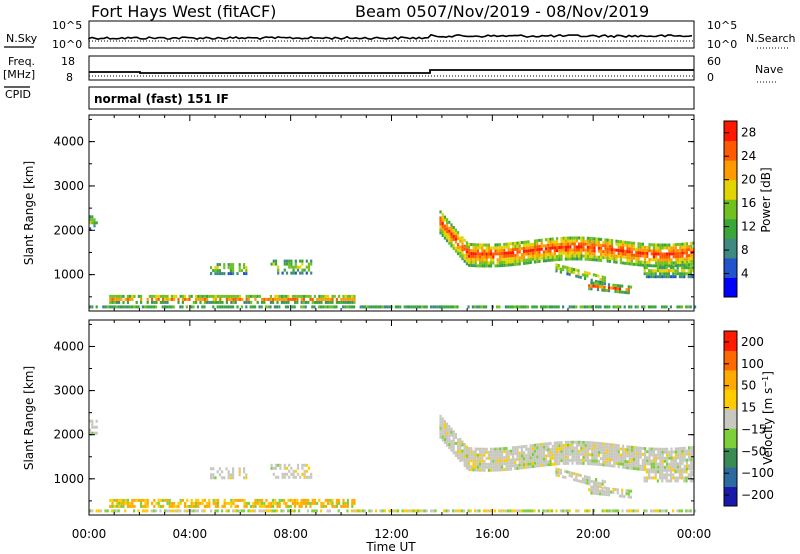 This screenshot has height=554, width=800. I want to click on noise-line, so click(390, 37).